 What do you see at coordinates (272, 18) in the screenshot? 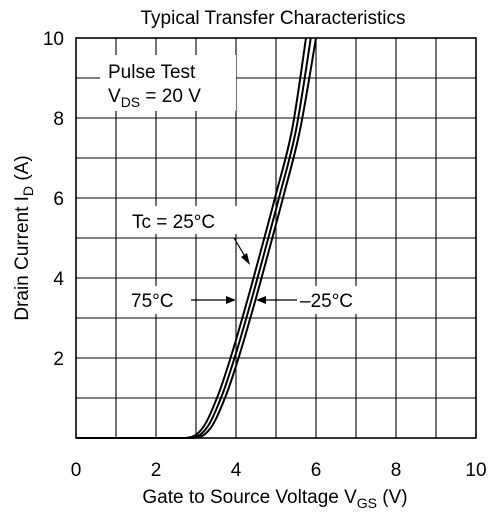
I see `chart-title: Typical Transfer Characteristics` at bounding box center [272, 18].